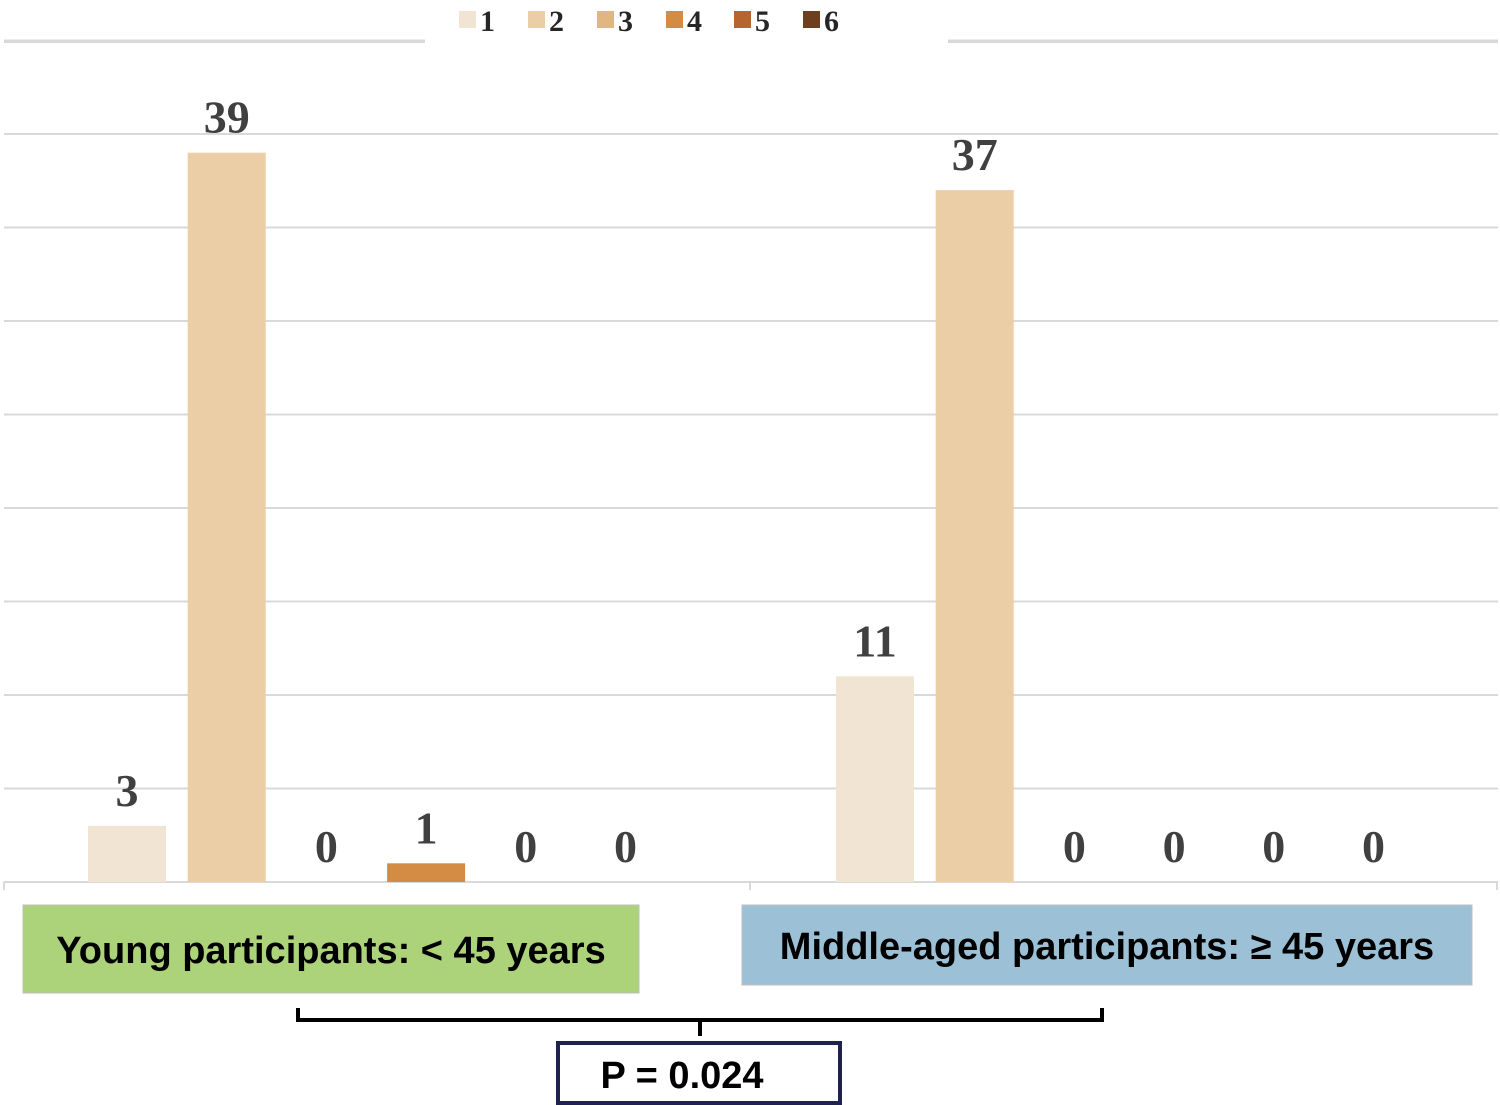 The height and width of the screenshot is (1105, 1500). I want to click on legend: 1 2 3 4 5 6, so click(686, 22).